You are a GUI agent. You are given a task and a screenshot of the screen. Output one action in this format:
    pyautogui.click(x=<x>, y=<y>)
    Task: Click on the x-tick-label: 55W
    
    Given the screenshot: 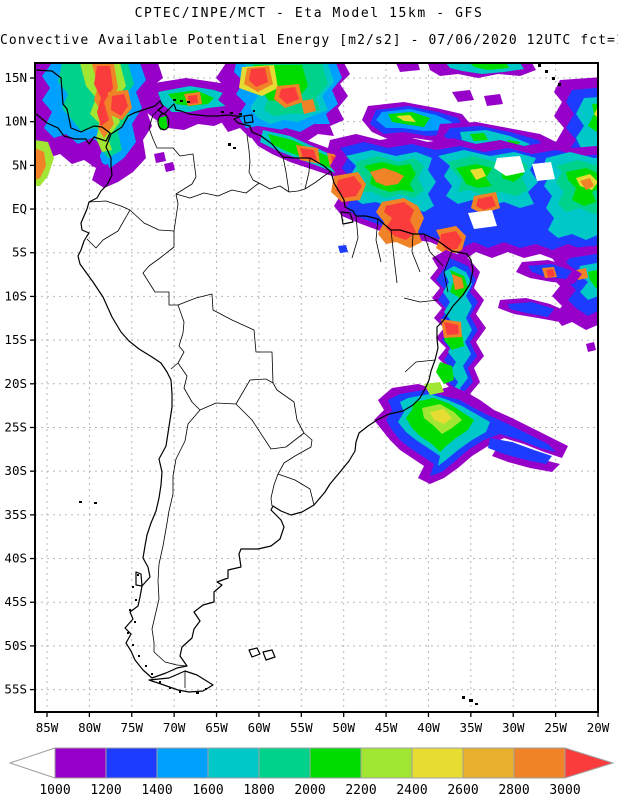 What is the action you would take?
    pyautogui.click(x=301, y=727)
    